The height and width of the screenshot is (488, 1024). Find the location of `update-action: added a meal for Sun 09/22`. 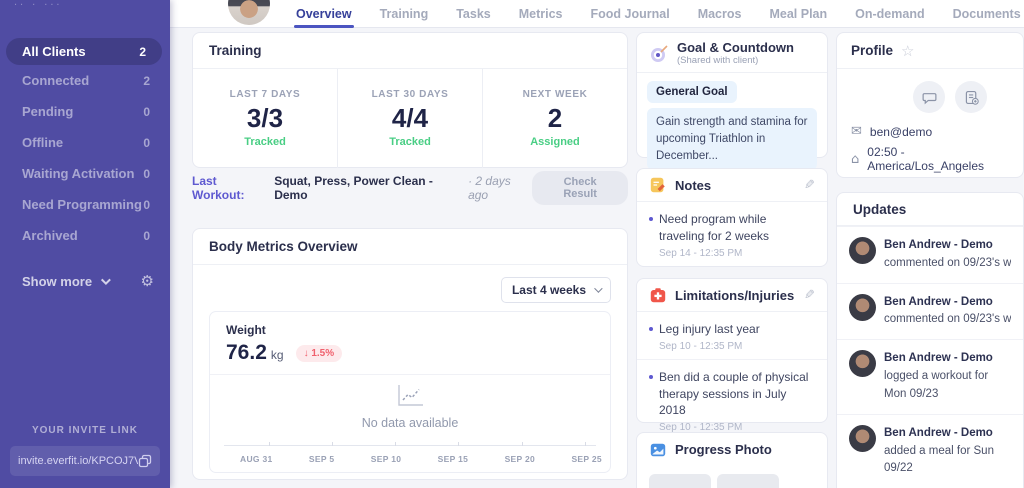

update-action: added a meal for Sun 09/22 is located at coordinates (939, 459).